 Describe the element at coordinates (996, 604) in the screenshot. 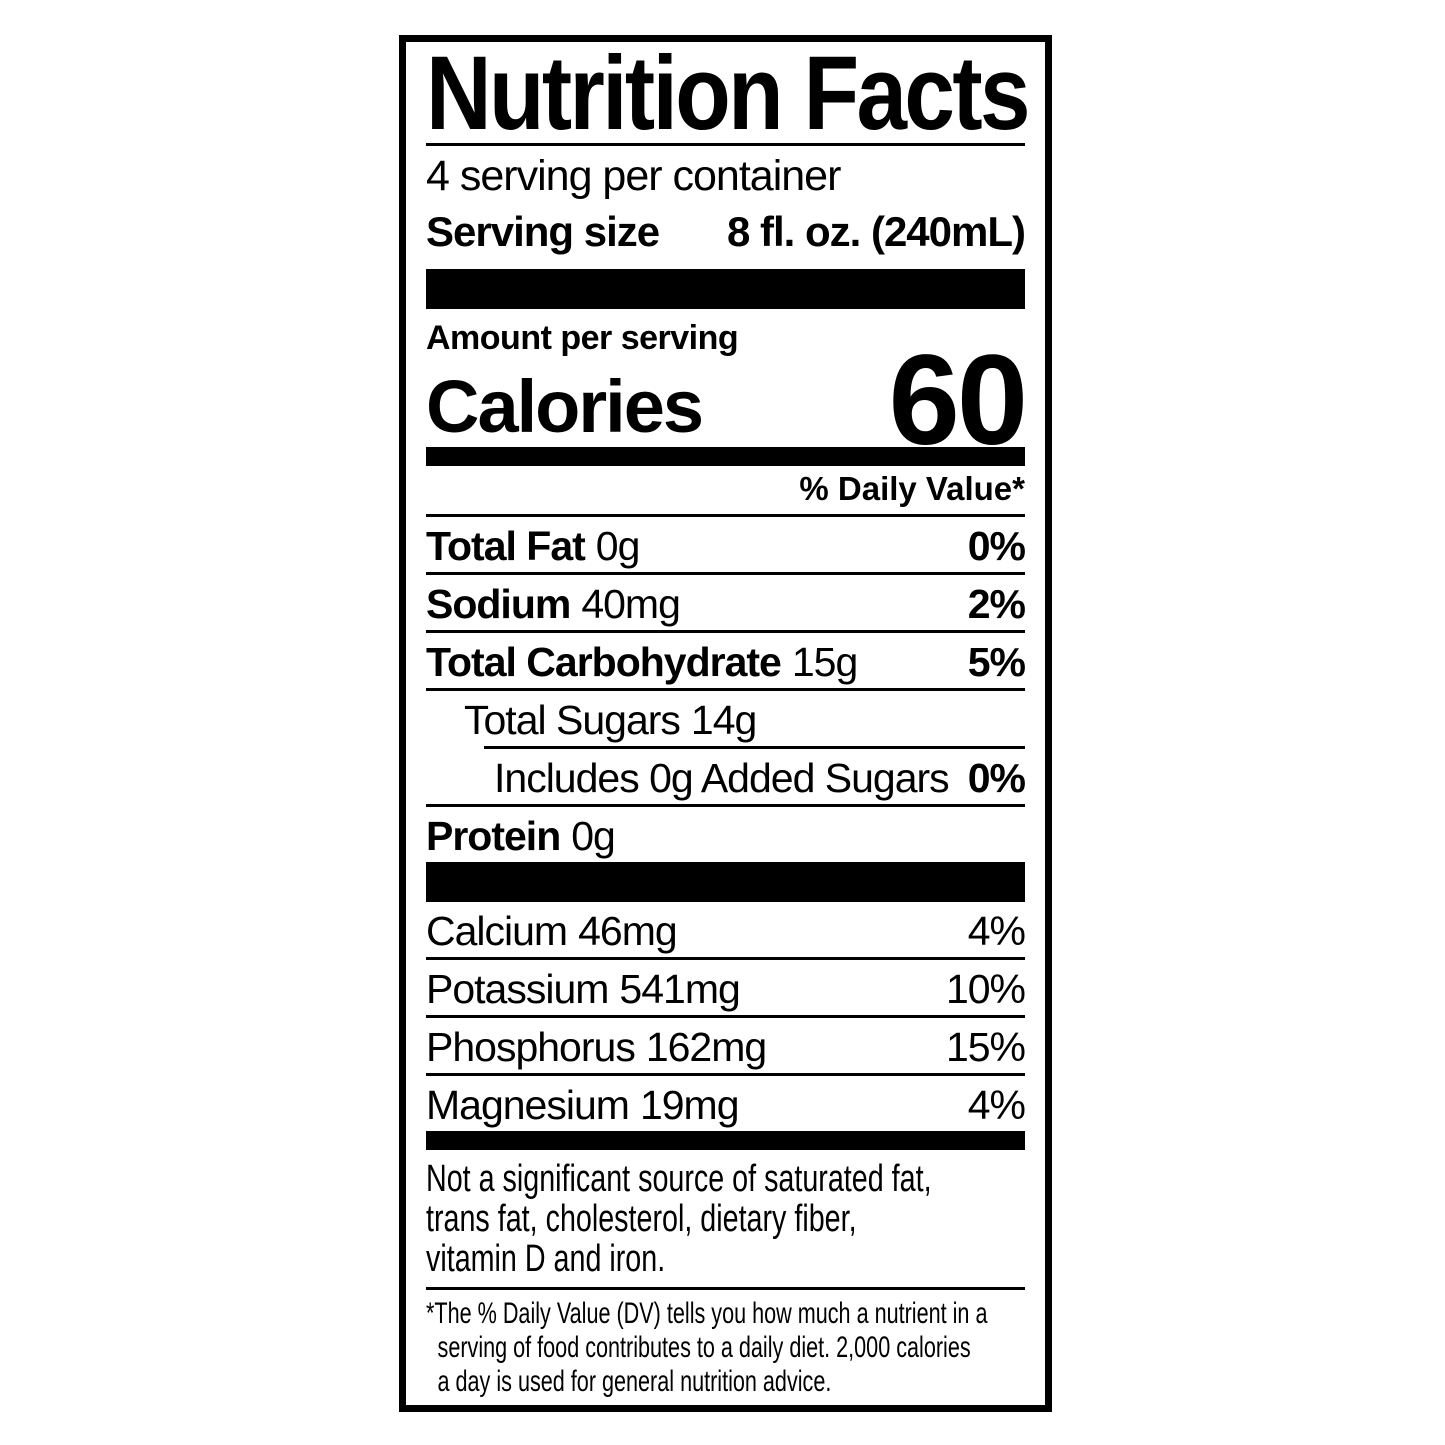

I see `nutrient-daily-value: 2%` at that location.